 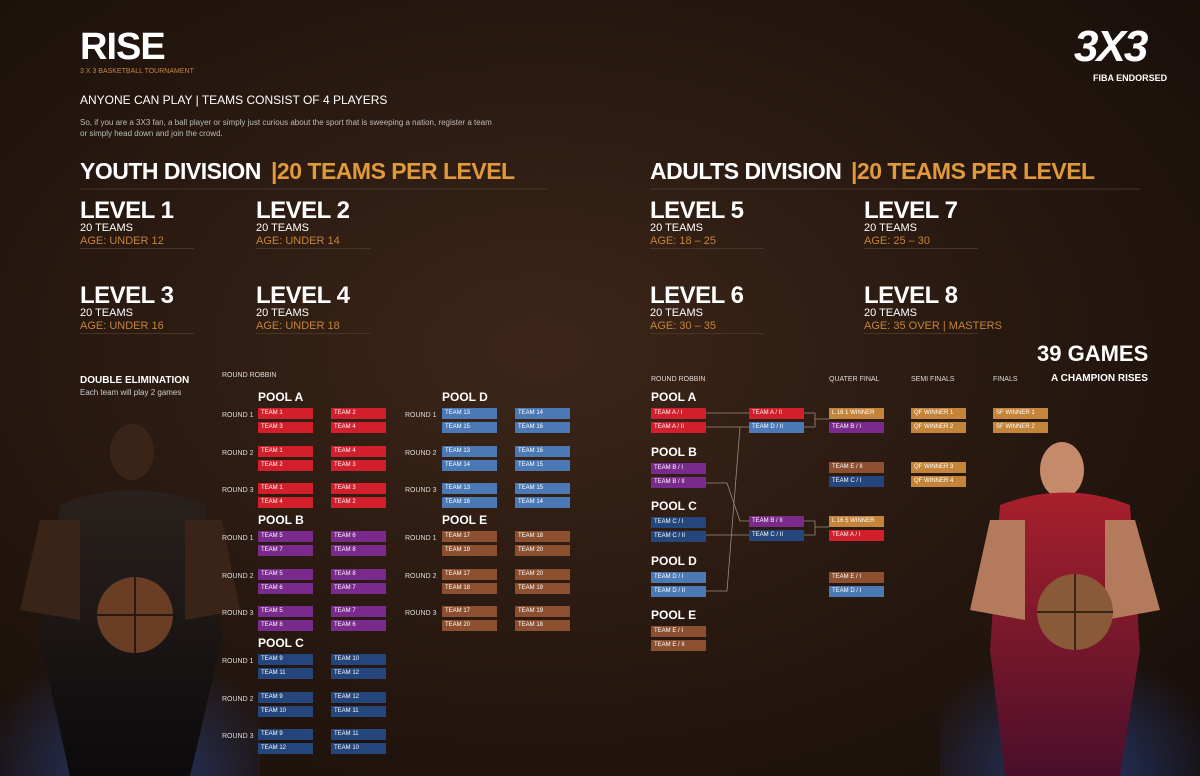 I want to click on team-box: QF WINNER 4, so click(x=938, y=481).